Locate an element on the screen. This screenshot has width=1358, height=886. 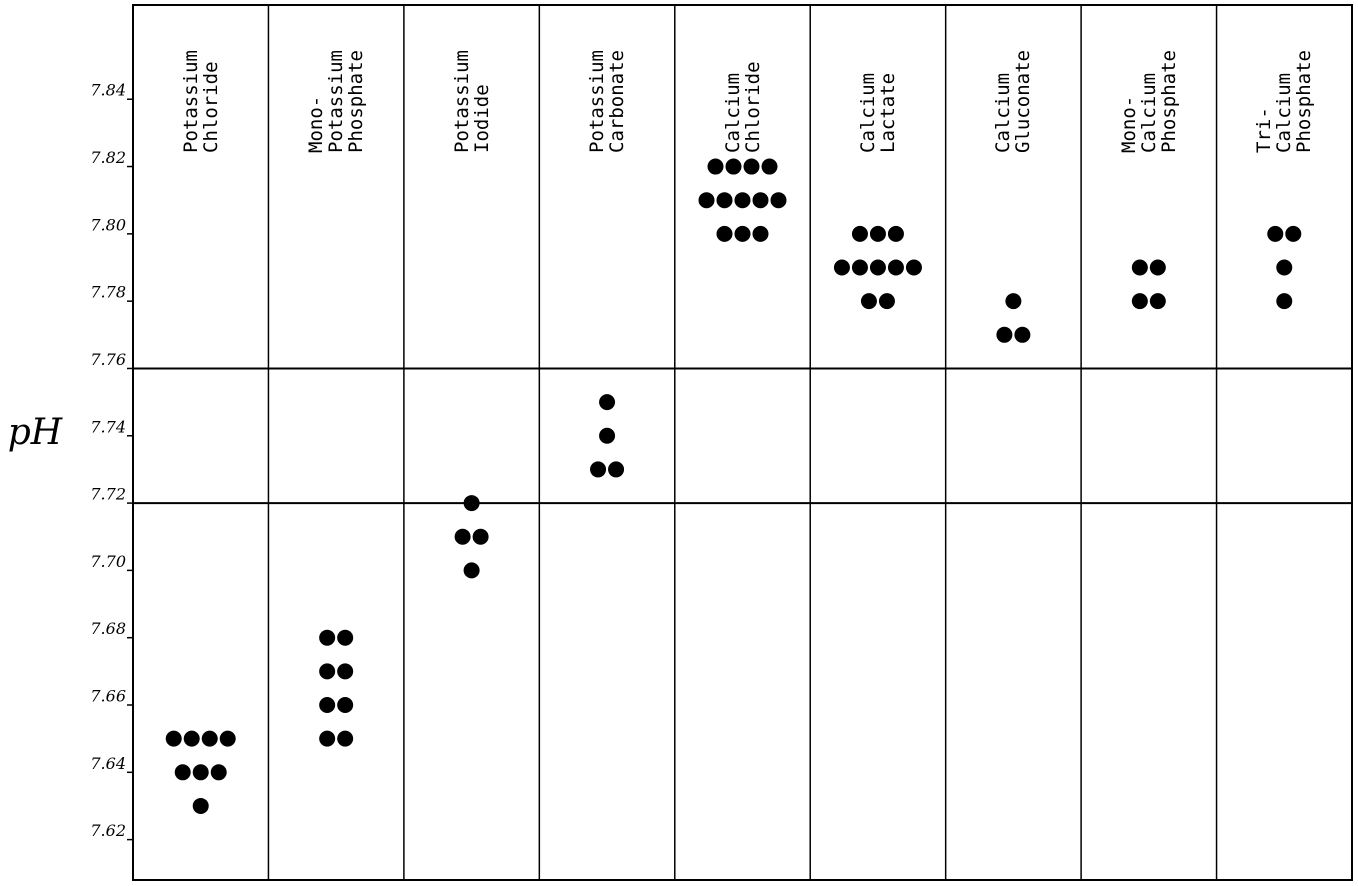
category-label: Calcium Lactate is located at coordinates (877, 112).